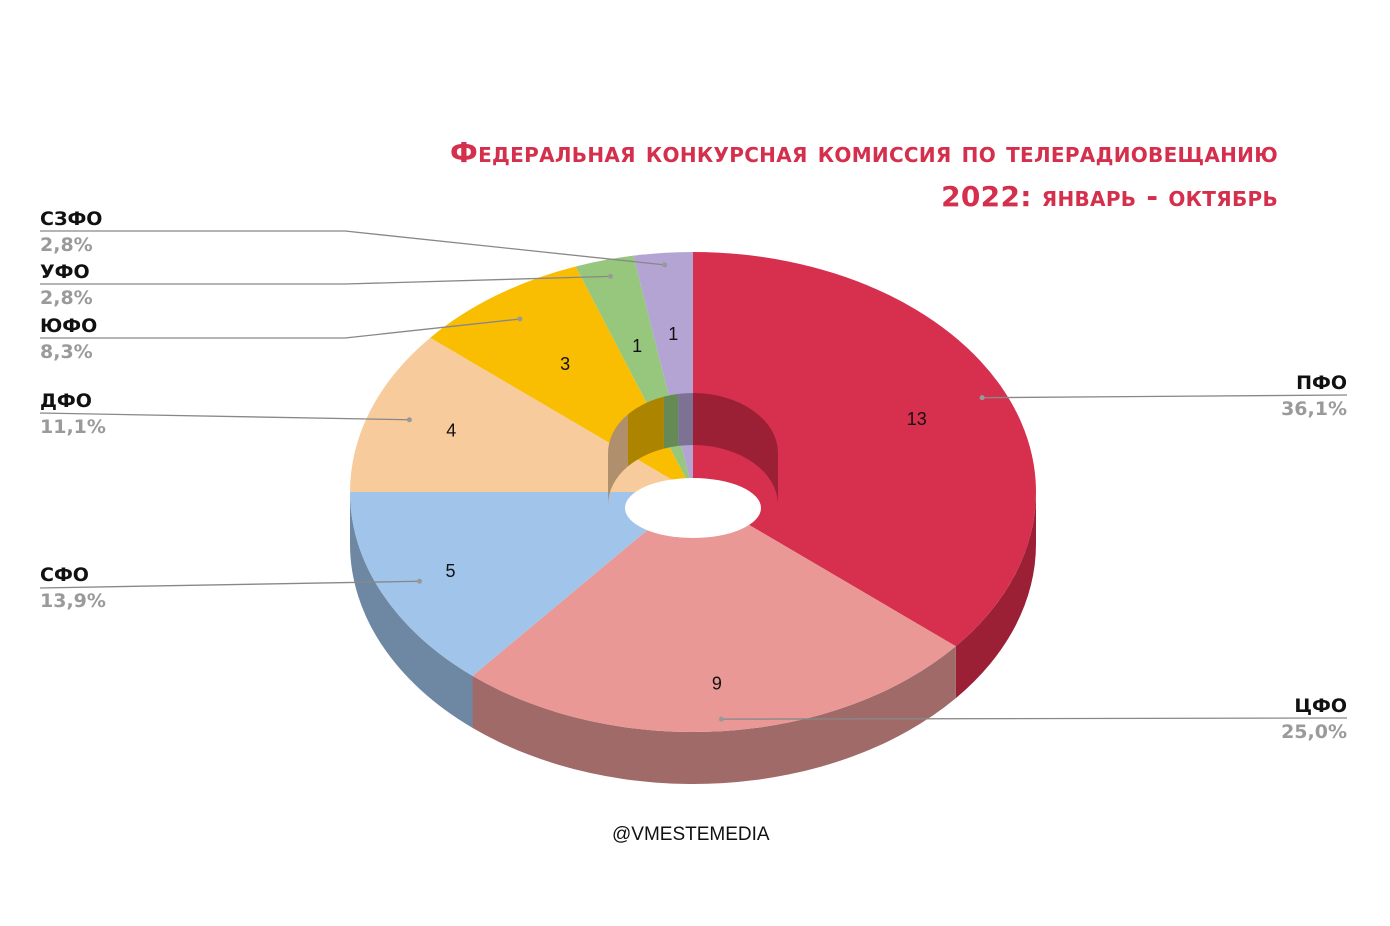 The width and height of the screenshot is (1390, 926). I want to click on legend-name: СЗФО, so click(71, 219).